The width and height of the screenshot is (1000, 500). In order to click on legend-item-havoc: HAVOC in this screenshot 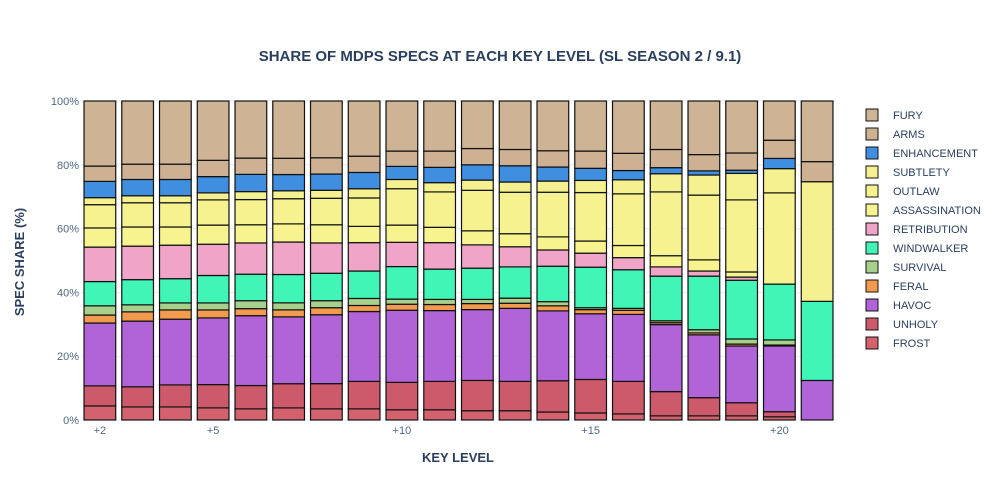, I will do `click(898, 305)`.